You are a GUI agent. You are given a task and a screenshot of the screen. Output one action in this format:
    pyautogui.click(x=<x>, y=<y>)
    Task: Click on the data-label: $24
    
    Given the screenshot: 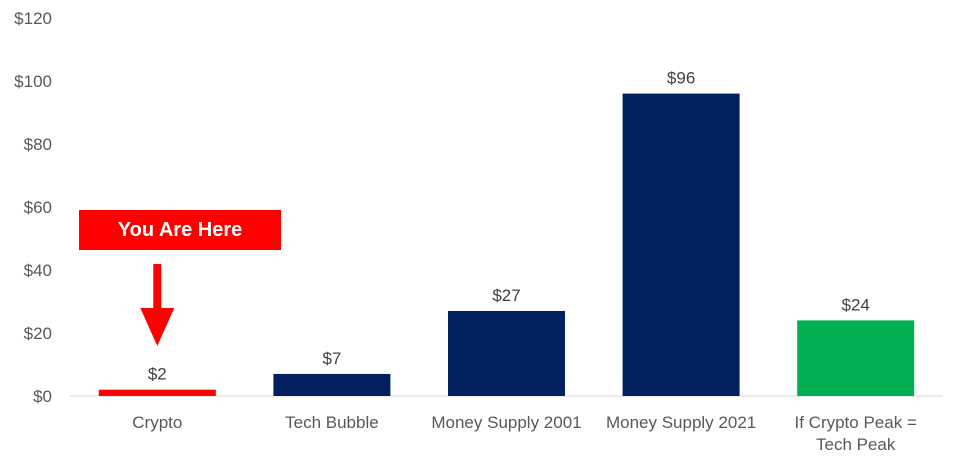 What is the action you would take?
    pyautogui.click(x=856, y=304)
    